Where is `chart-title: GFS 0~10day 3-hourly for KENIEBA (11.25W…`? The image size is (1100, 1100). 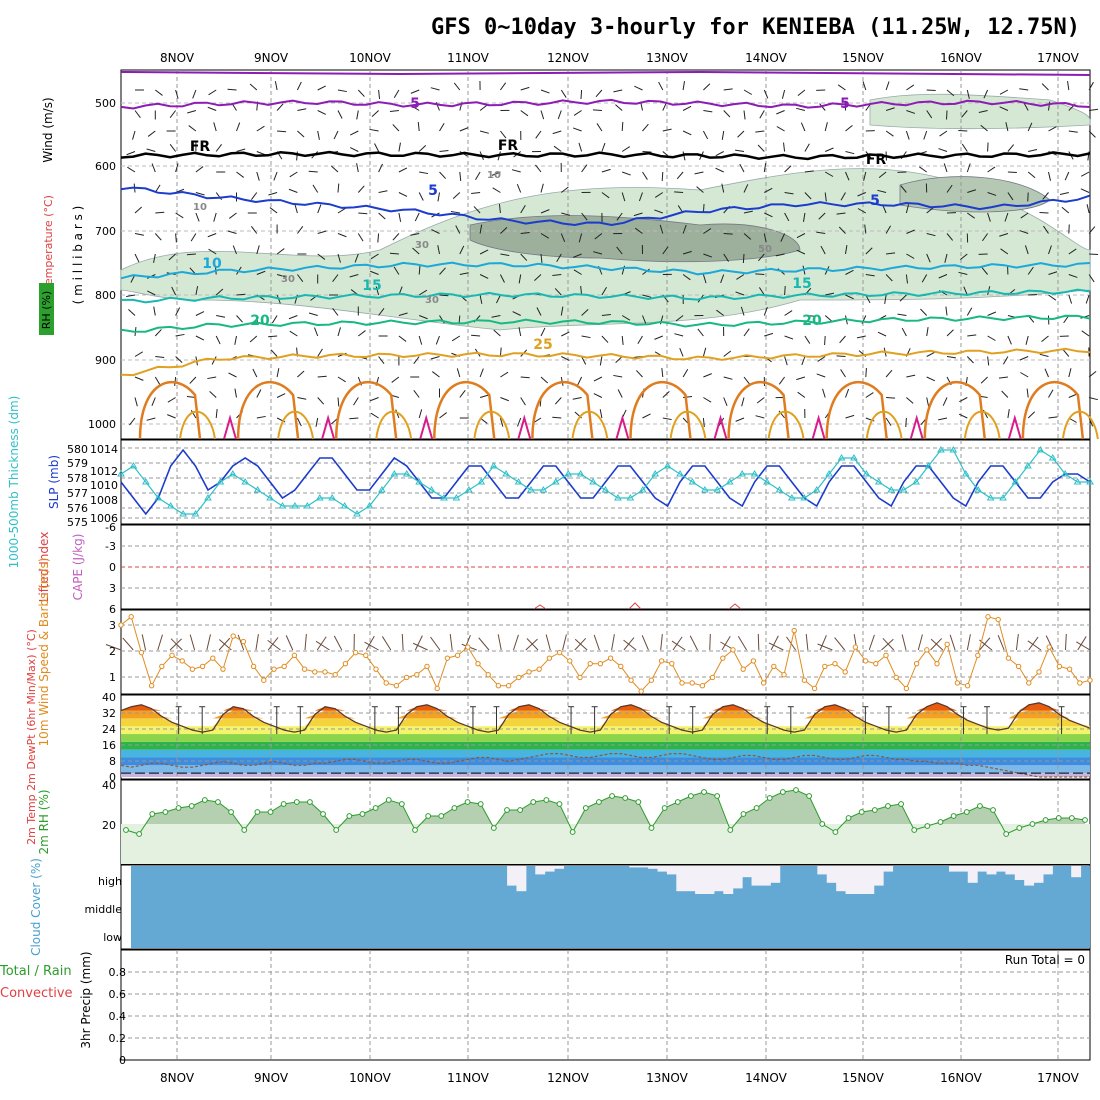
chart-title: GFS 0~10day 3-hourly for KENIEBA (11.25W… is located at coordinates (755, 27).